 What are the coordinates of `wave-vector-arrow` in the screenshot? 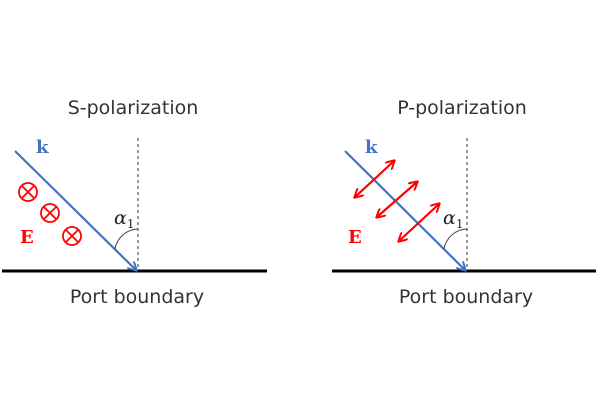 It's located at (75, 210).